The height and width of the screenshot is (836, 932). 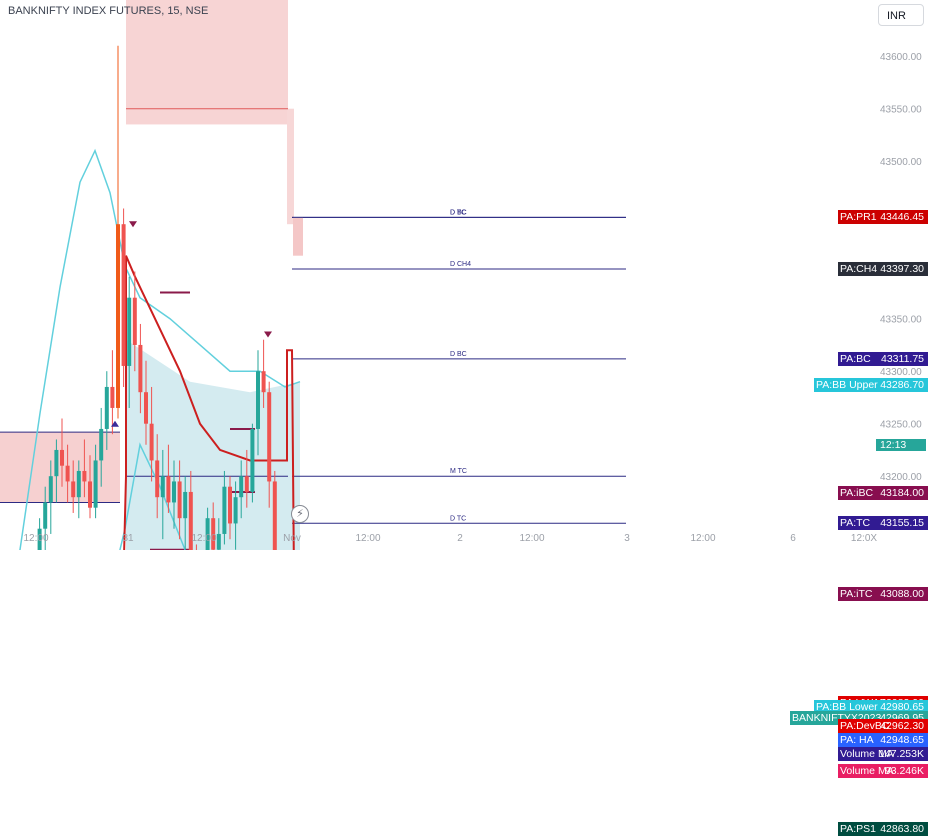 I want to click on price-label-name: PA:CH4, so click(x=859, y=269).